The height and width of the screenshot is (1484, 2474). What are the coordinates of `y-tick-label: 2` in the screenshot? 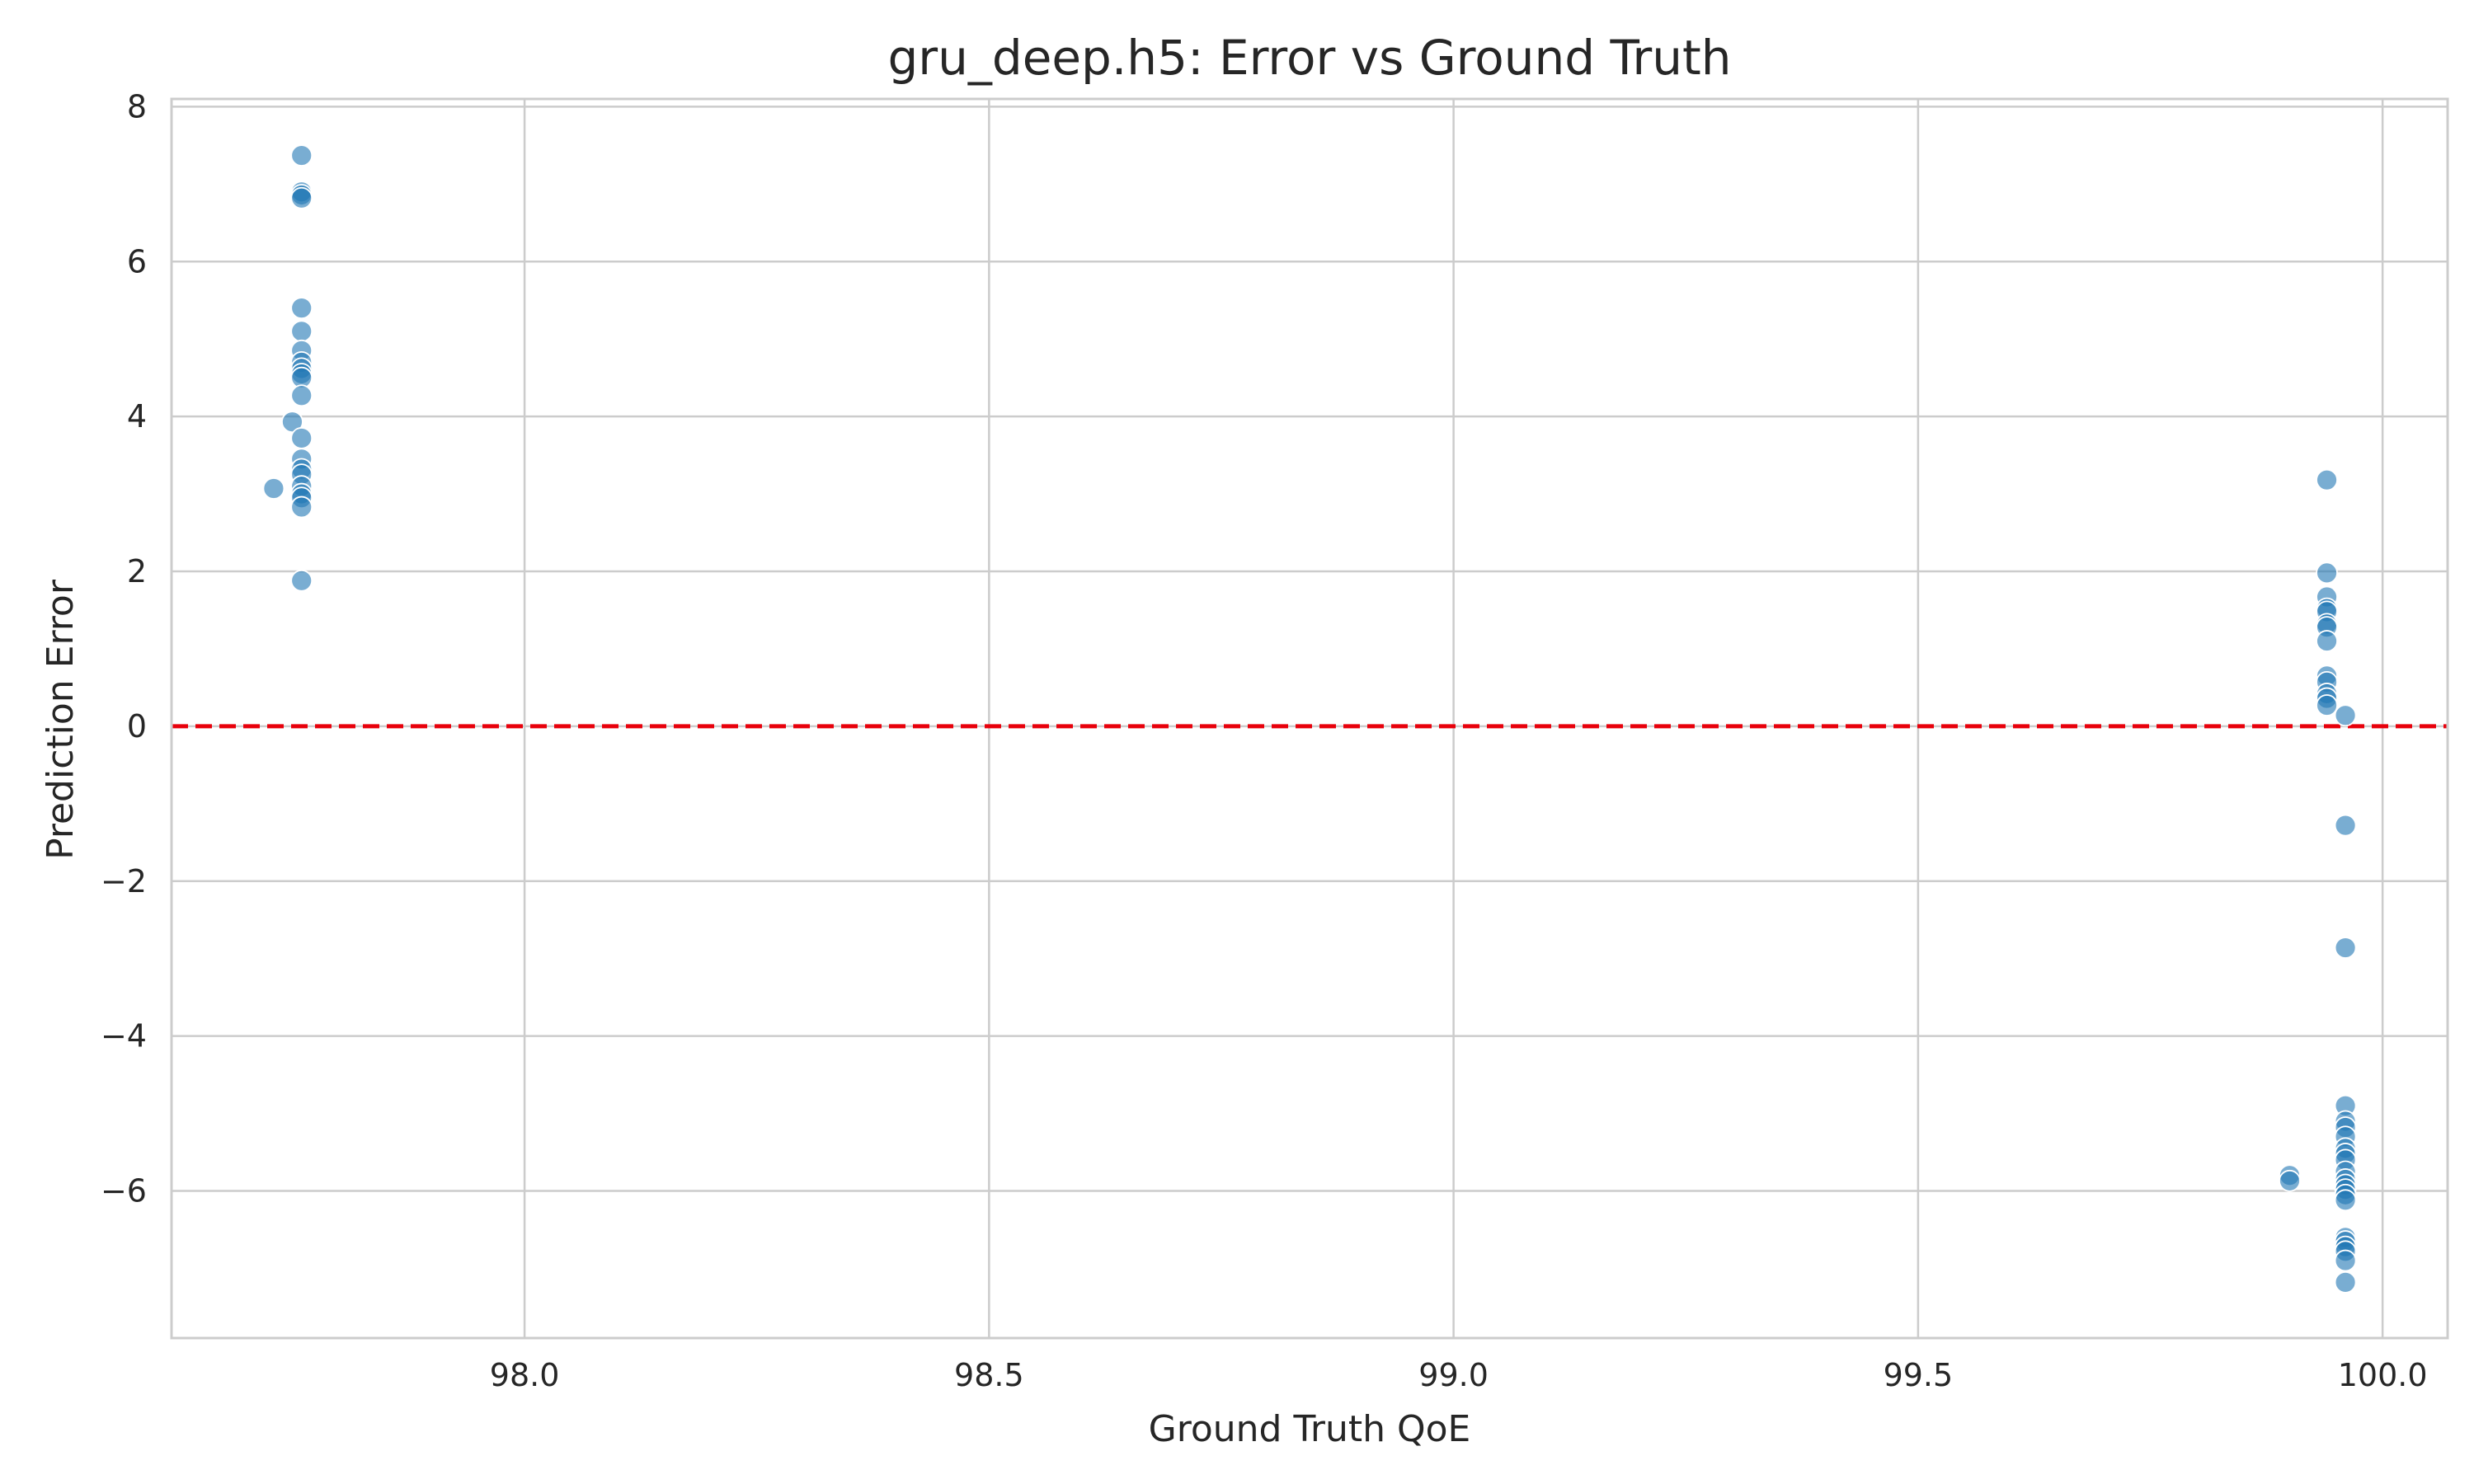 It's located at (137, 571).